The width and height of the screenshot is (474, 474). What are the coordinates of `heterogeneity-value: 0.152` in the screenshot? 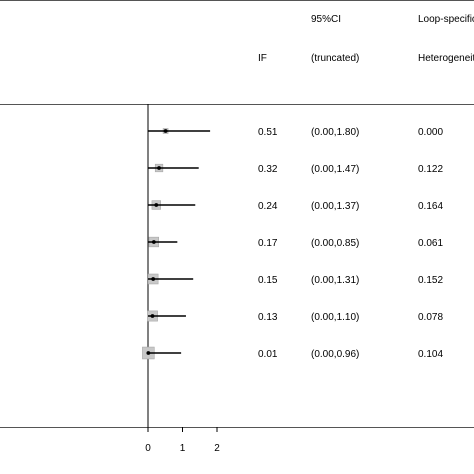 It's located at (430, 280).